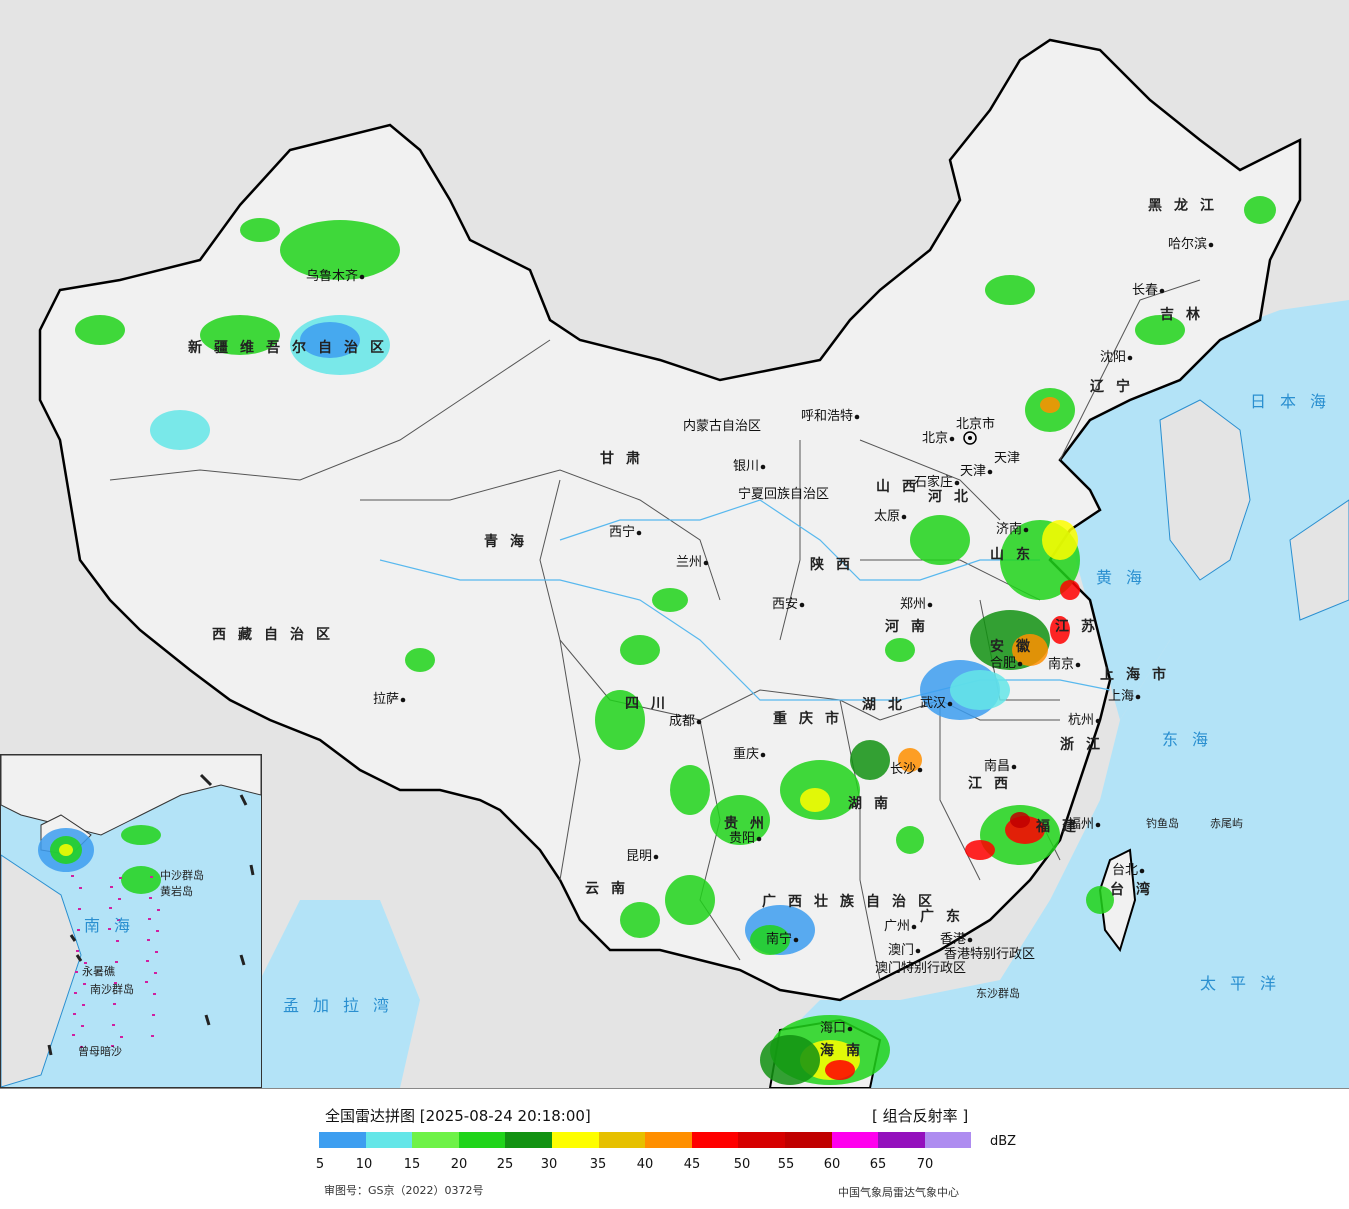 The height and width of the screenshot is (1209, 1349). I want to click on province-label: 河北, so click(954, 497).